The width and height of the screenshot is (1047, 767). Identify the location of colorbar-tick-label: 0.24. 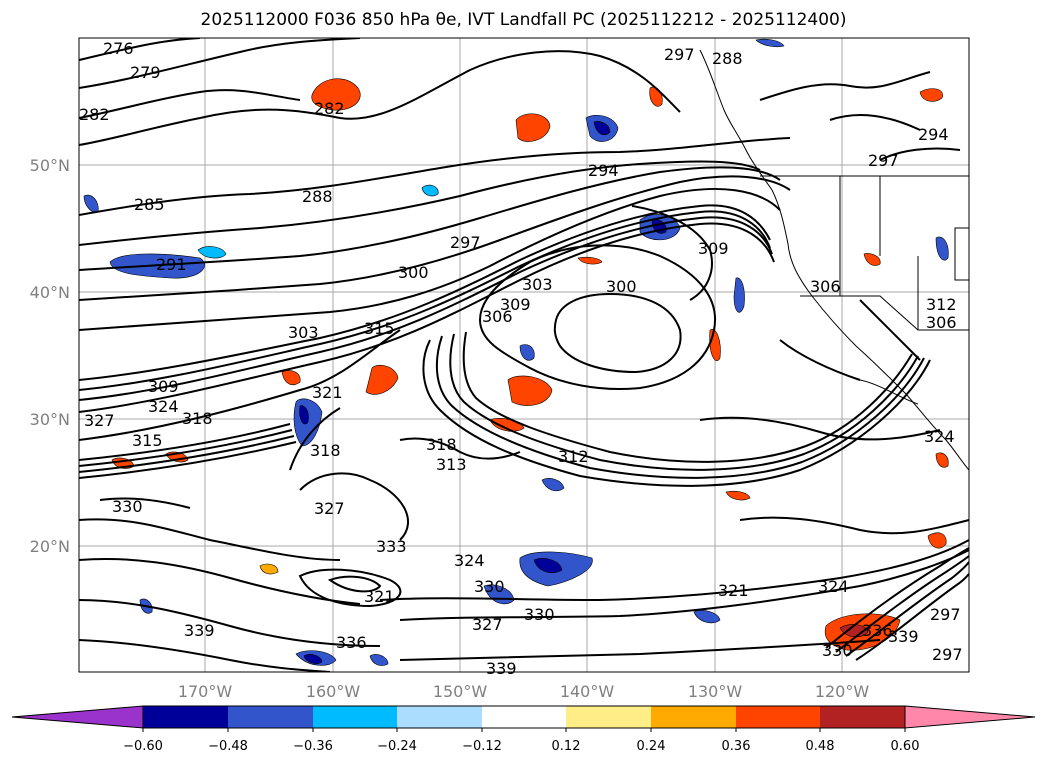
(651, 746).